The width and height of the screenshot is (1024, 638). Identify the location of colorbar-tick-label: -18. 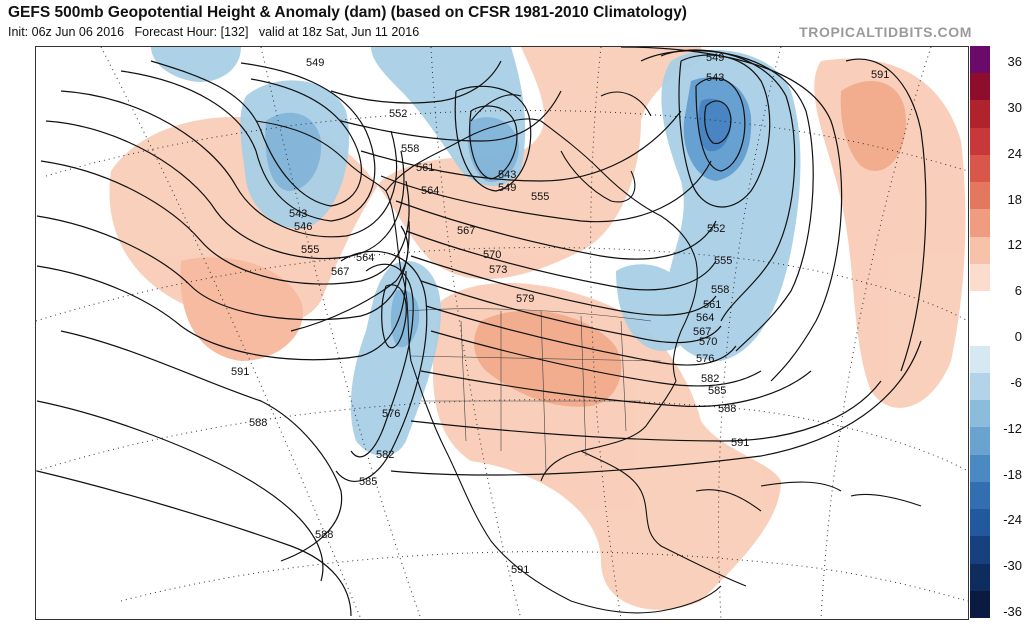
(1012, 474).